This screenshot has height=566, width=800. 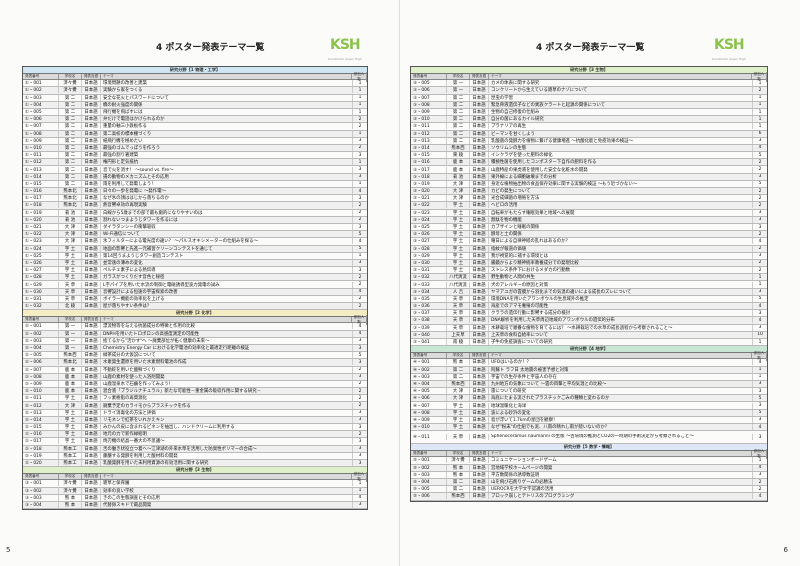 I want to click on table-row: ③・002 済々黌 日本語 効率の良い学校 1, so click(x=195, y=491).